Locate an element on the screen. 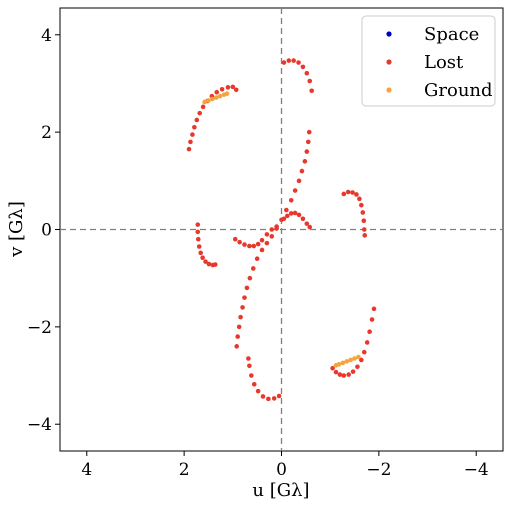  legend-marker-ground is located at coordinates (389, 90).